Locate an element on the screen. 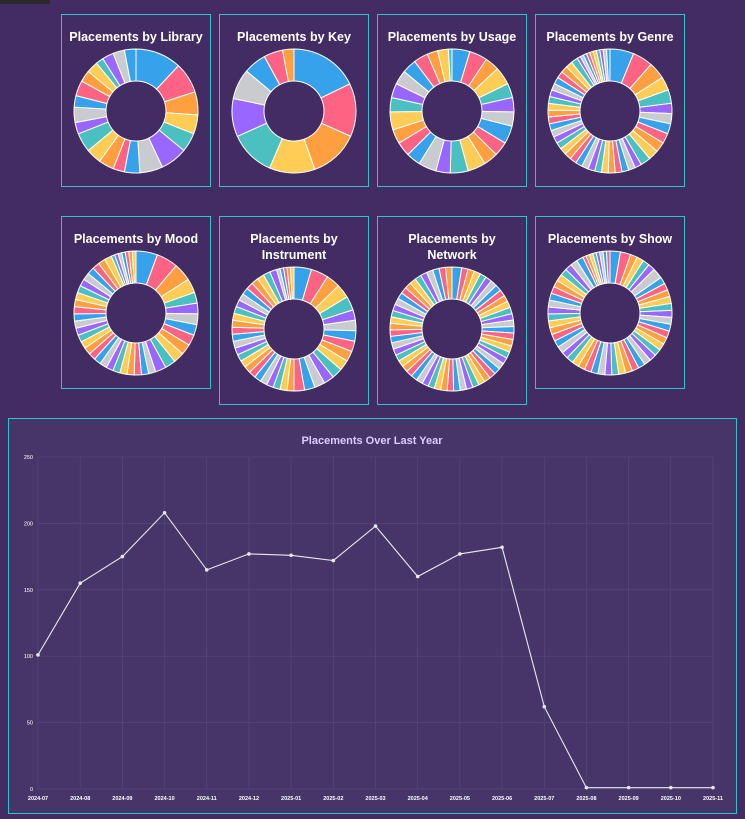 This screenshot has width=745, height=819. y-tick-label: 50 is located at coordinates (30, 724).